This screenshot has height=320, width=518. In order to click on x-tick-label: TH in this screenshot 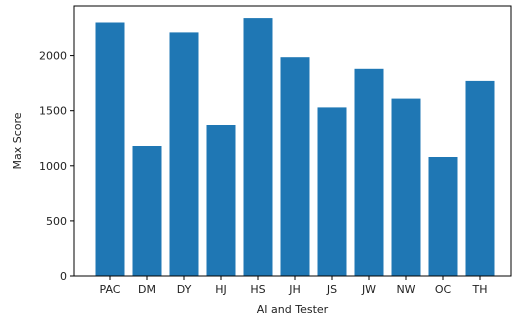, I will do `click(480, 289)`.